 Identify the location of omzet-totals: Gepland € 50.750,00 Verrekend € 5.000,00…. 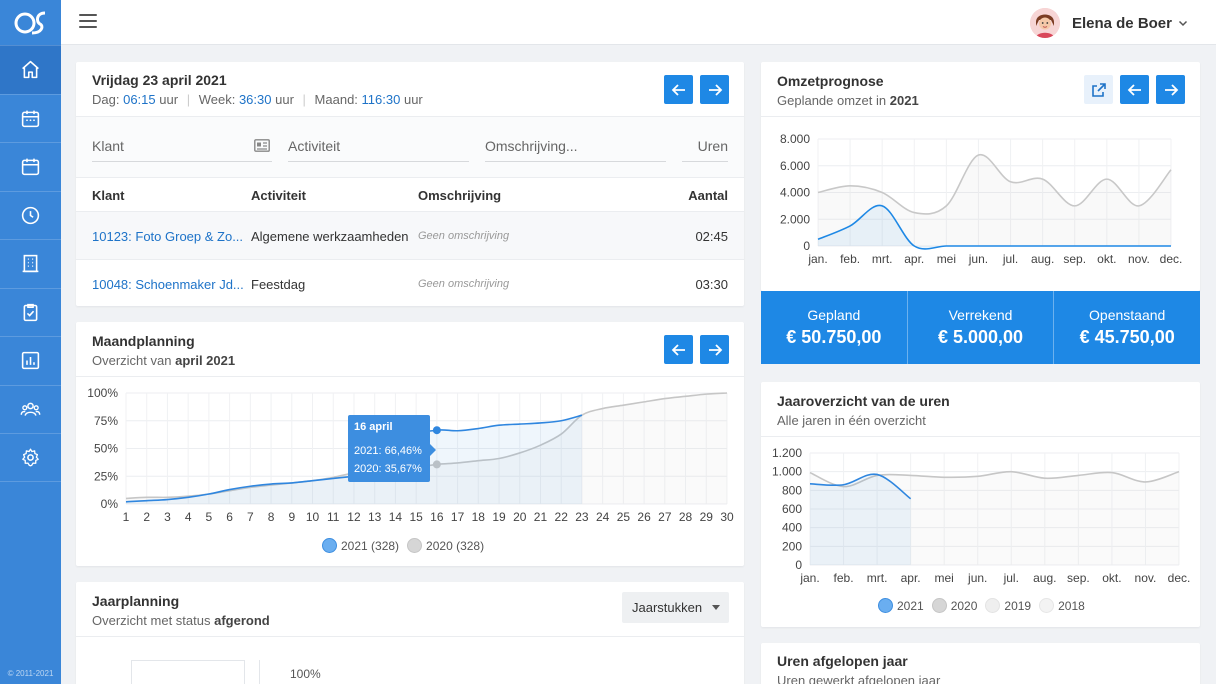
(981, 327).